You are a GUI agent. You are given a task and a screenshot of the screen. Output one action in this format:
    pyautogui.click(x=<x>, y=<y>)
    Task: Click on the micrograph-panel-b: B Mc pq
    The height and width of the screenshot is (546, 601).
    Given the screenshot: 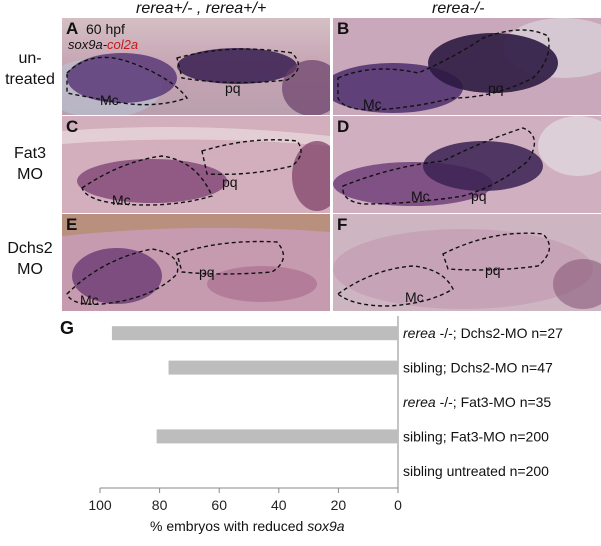 What is the action you would take?
    pyautogui.click(x=467, y=66)
    